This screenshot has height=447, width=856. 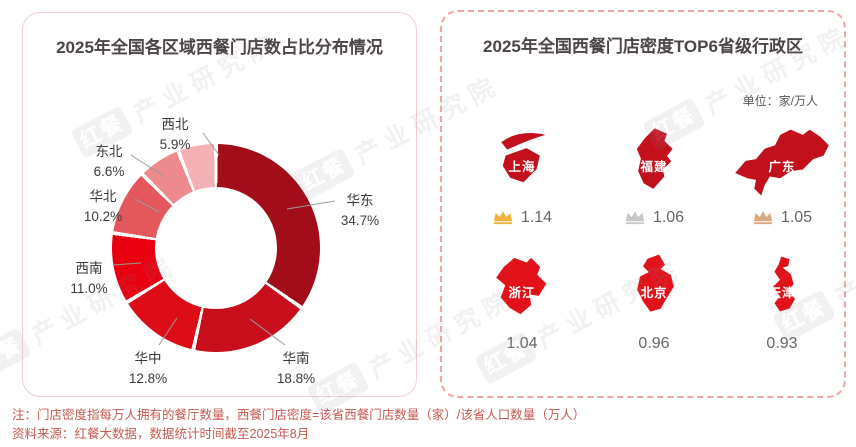 What do you see at coordinates (175, 135) in the screenshot?
I see `donut-label-xibei: 西北 5.9%` at bounding box center [175, 135].